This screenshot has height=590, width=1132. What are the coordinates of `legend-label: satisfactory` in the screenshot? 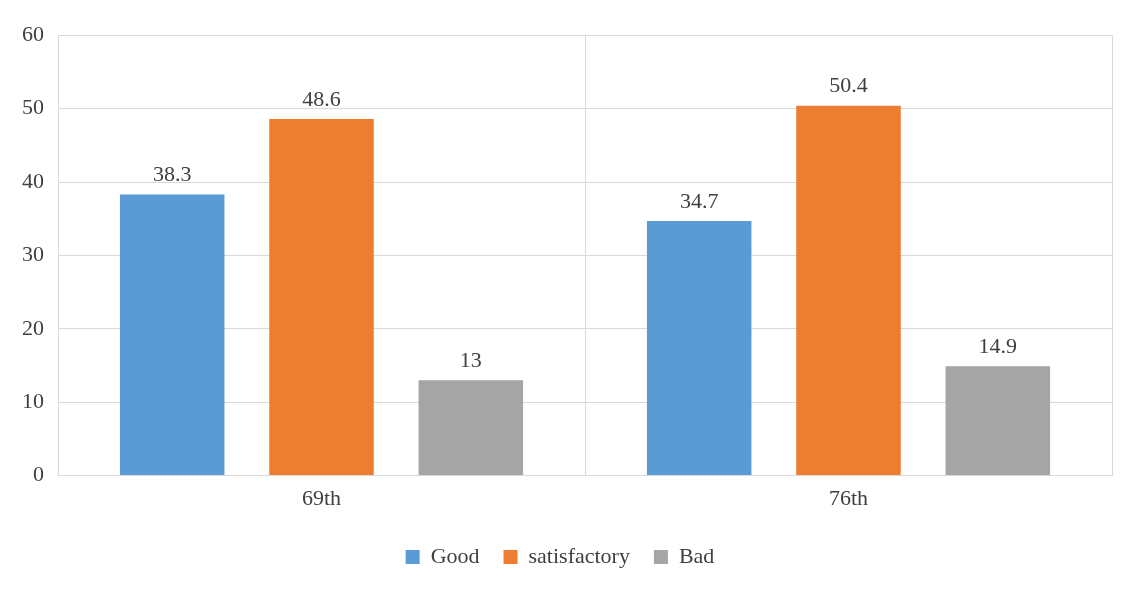 It's located at (579, 555).